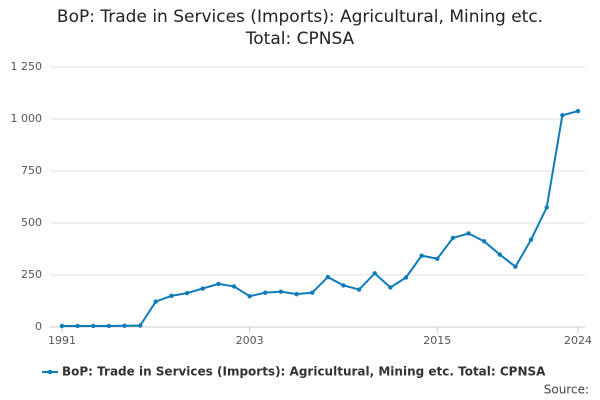 The width and height of the screenshot is (600, 400). I want to click on y-tick-label: 750, so click(31, 170).